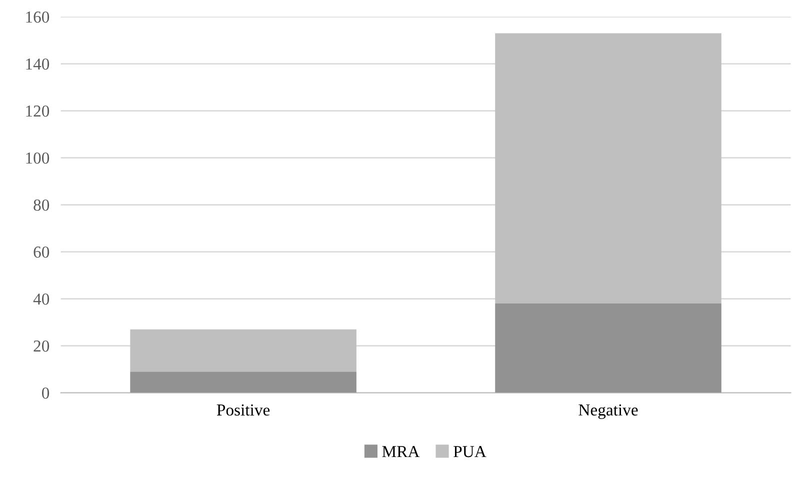  Describe the element at coordinates (470, 452) in the screenshot. I see `legend-label: PUA` at that location.